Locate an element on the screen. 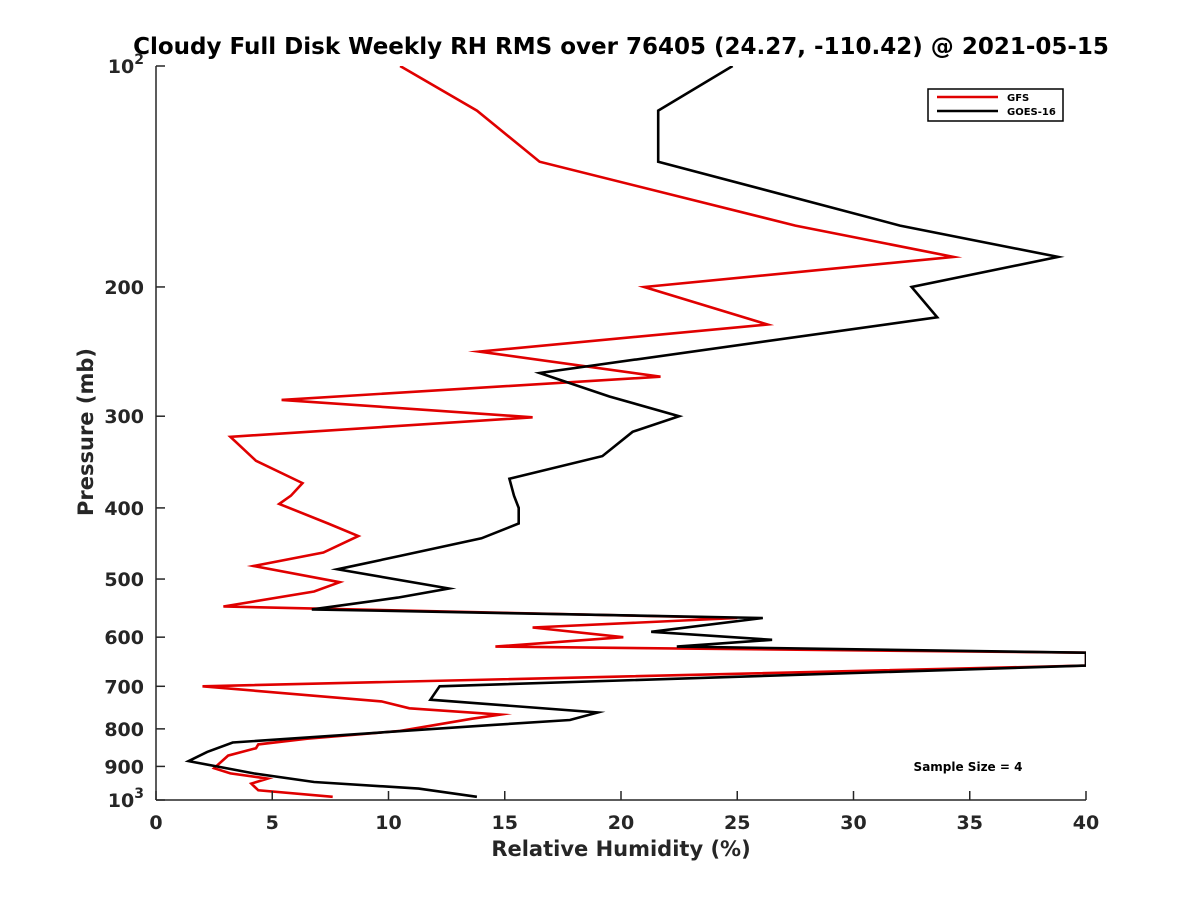 The width and height of the screenshot is (1200, 900). x-axis-ticks: 0 5 10 15 20 25 30 35 40 is located at coordinates (624, 812).